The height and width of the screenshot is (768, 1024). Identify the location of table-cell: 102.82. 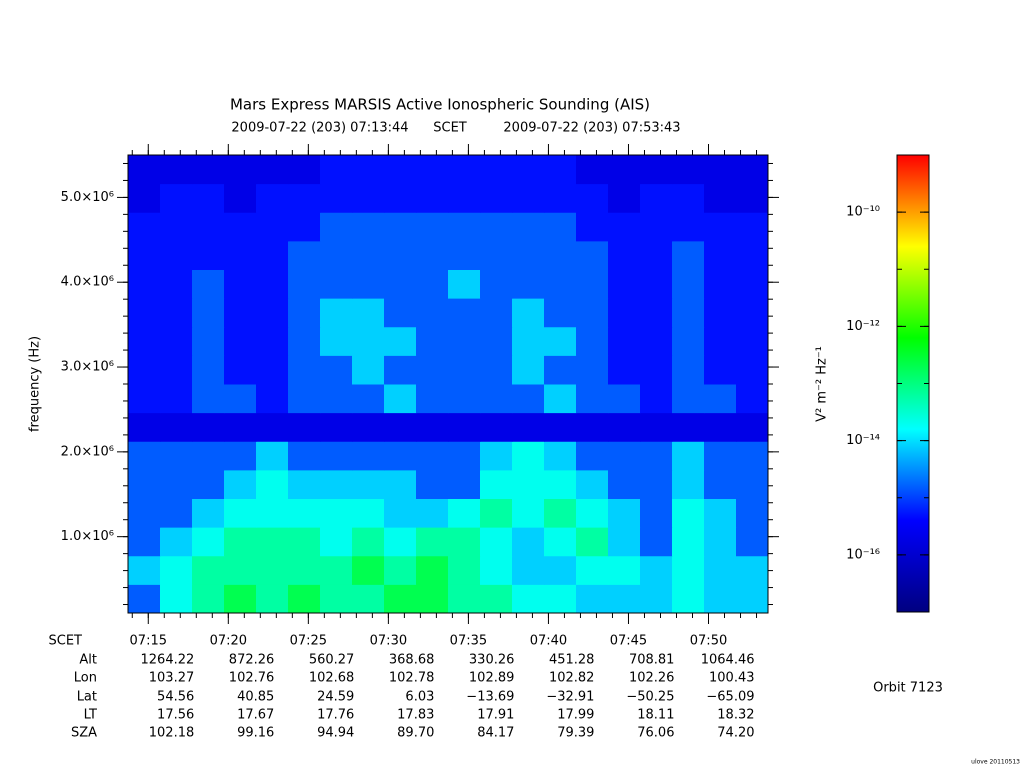
(572, 678).